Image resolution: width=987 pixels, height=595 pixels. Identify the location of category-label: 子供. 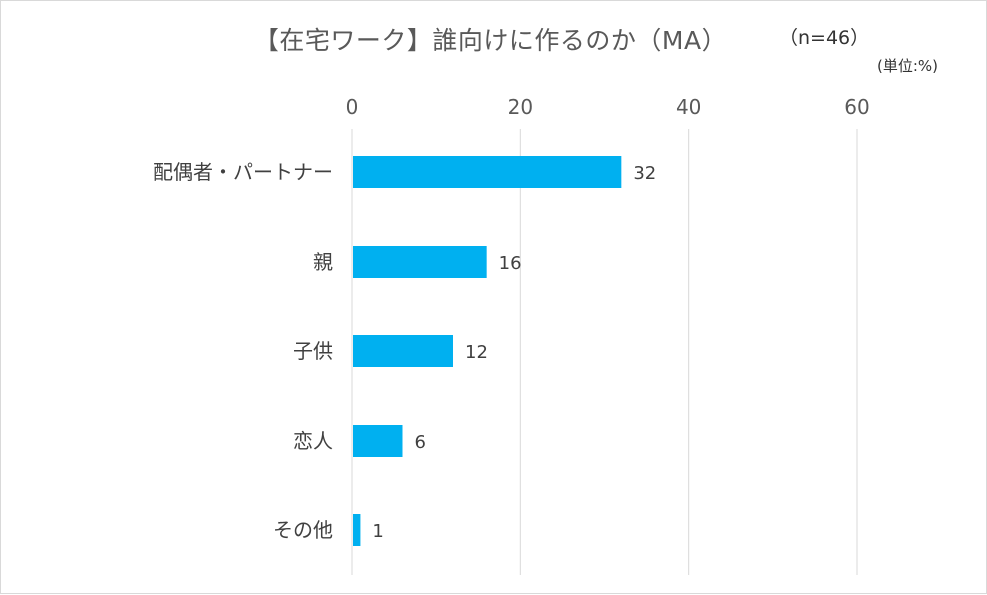
(313, 351).